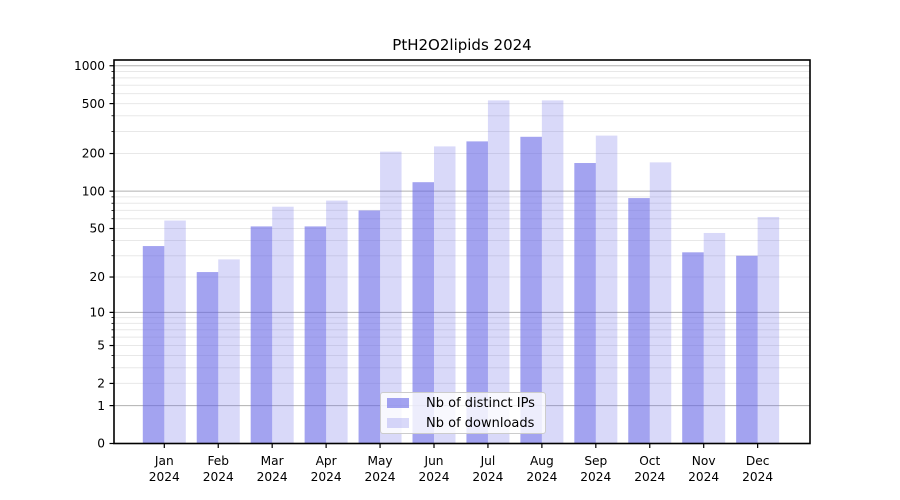 This screenshot has width=900, height=500. What do you see at coordinates (101, 406) in the screenshot?
I see `y-tick-label: 1` at bounding box center [101, 406].